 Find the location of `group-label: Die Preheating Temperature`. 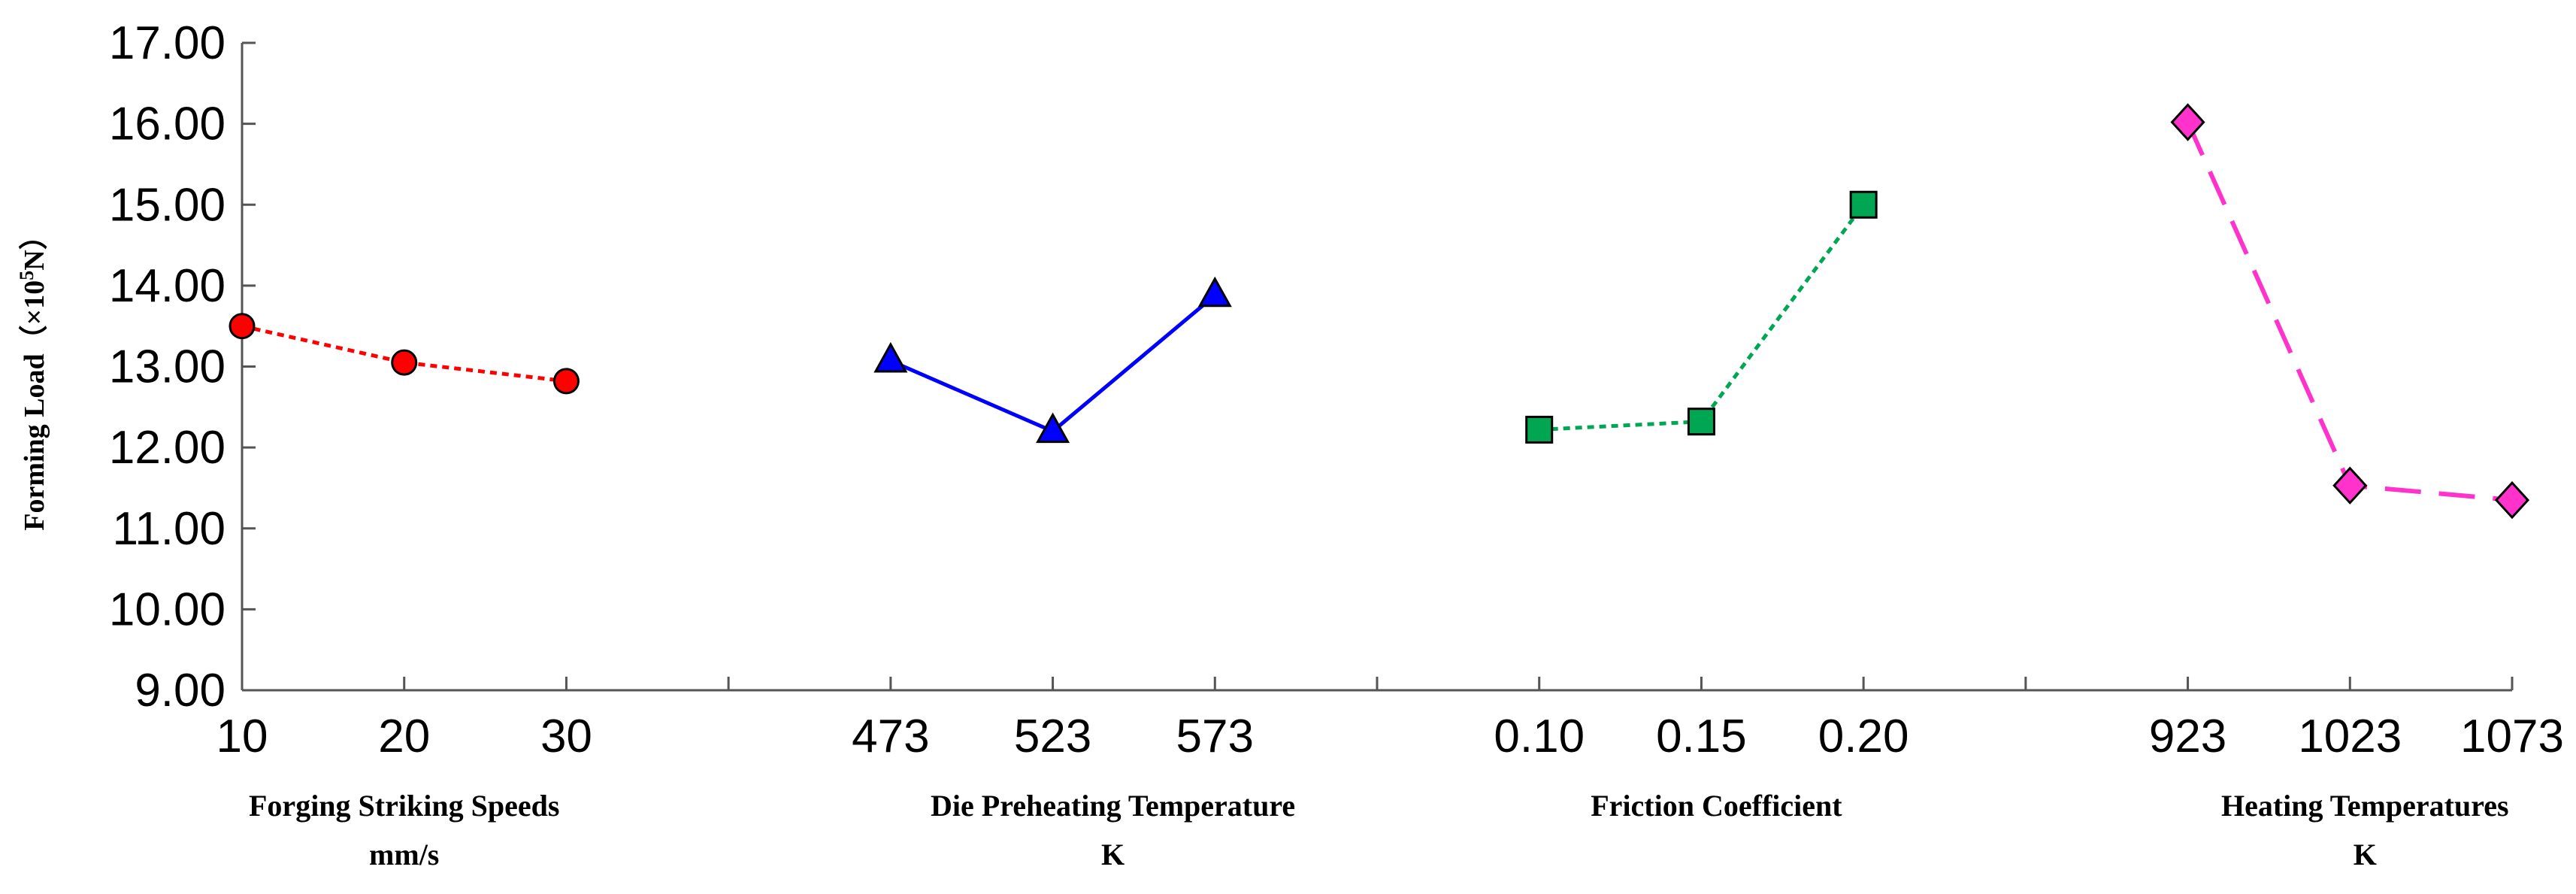

group-label: Die Preheating Temperature is located at coordinates (1113, 806).